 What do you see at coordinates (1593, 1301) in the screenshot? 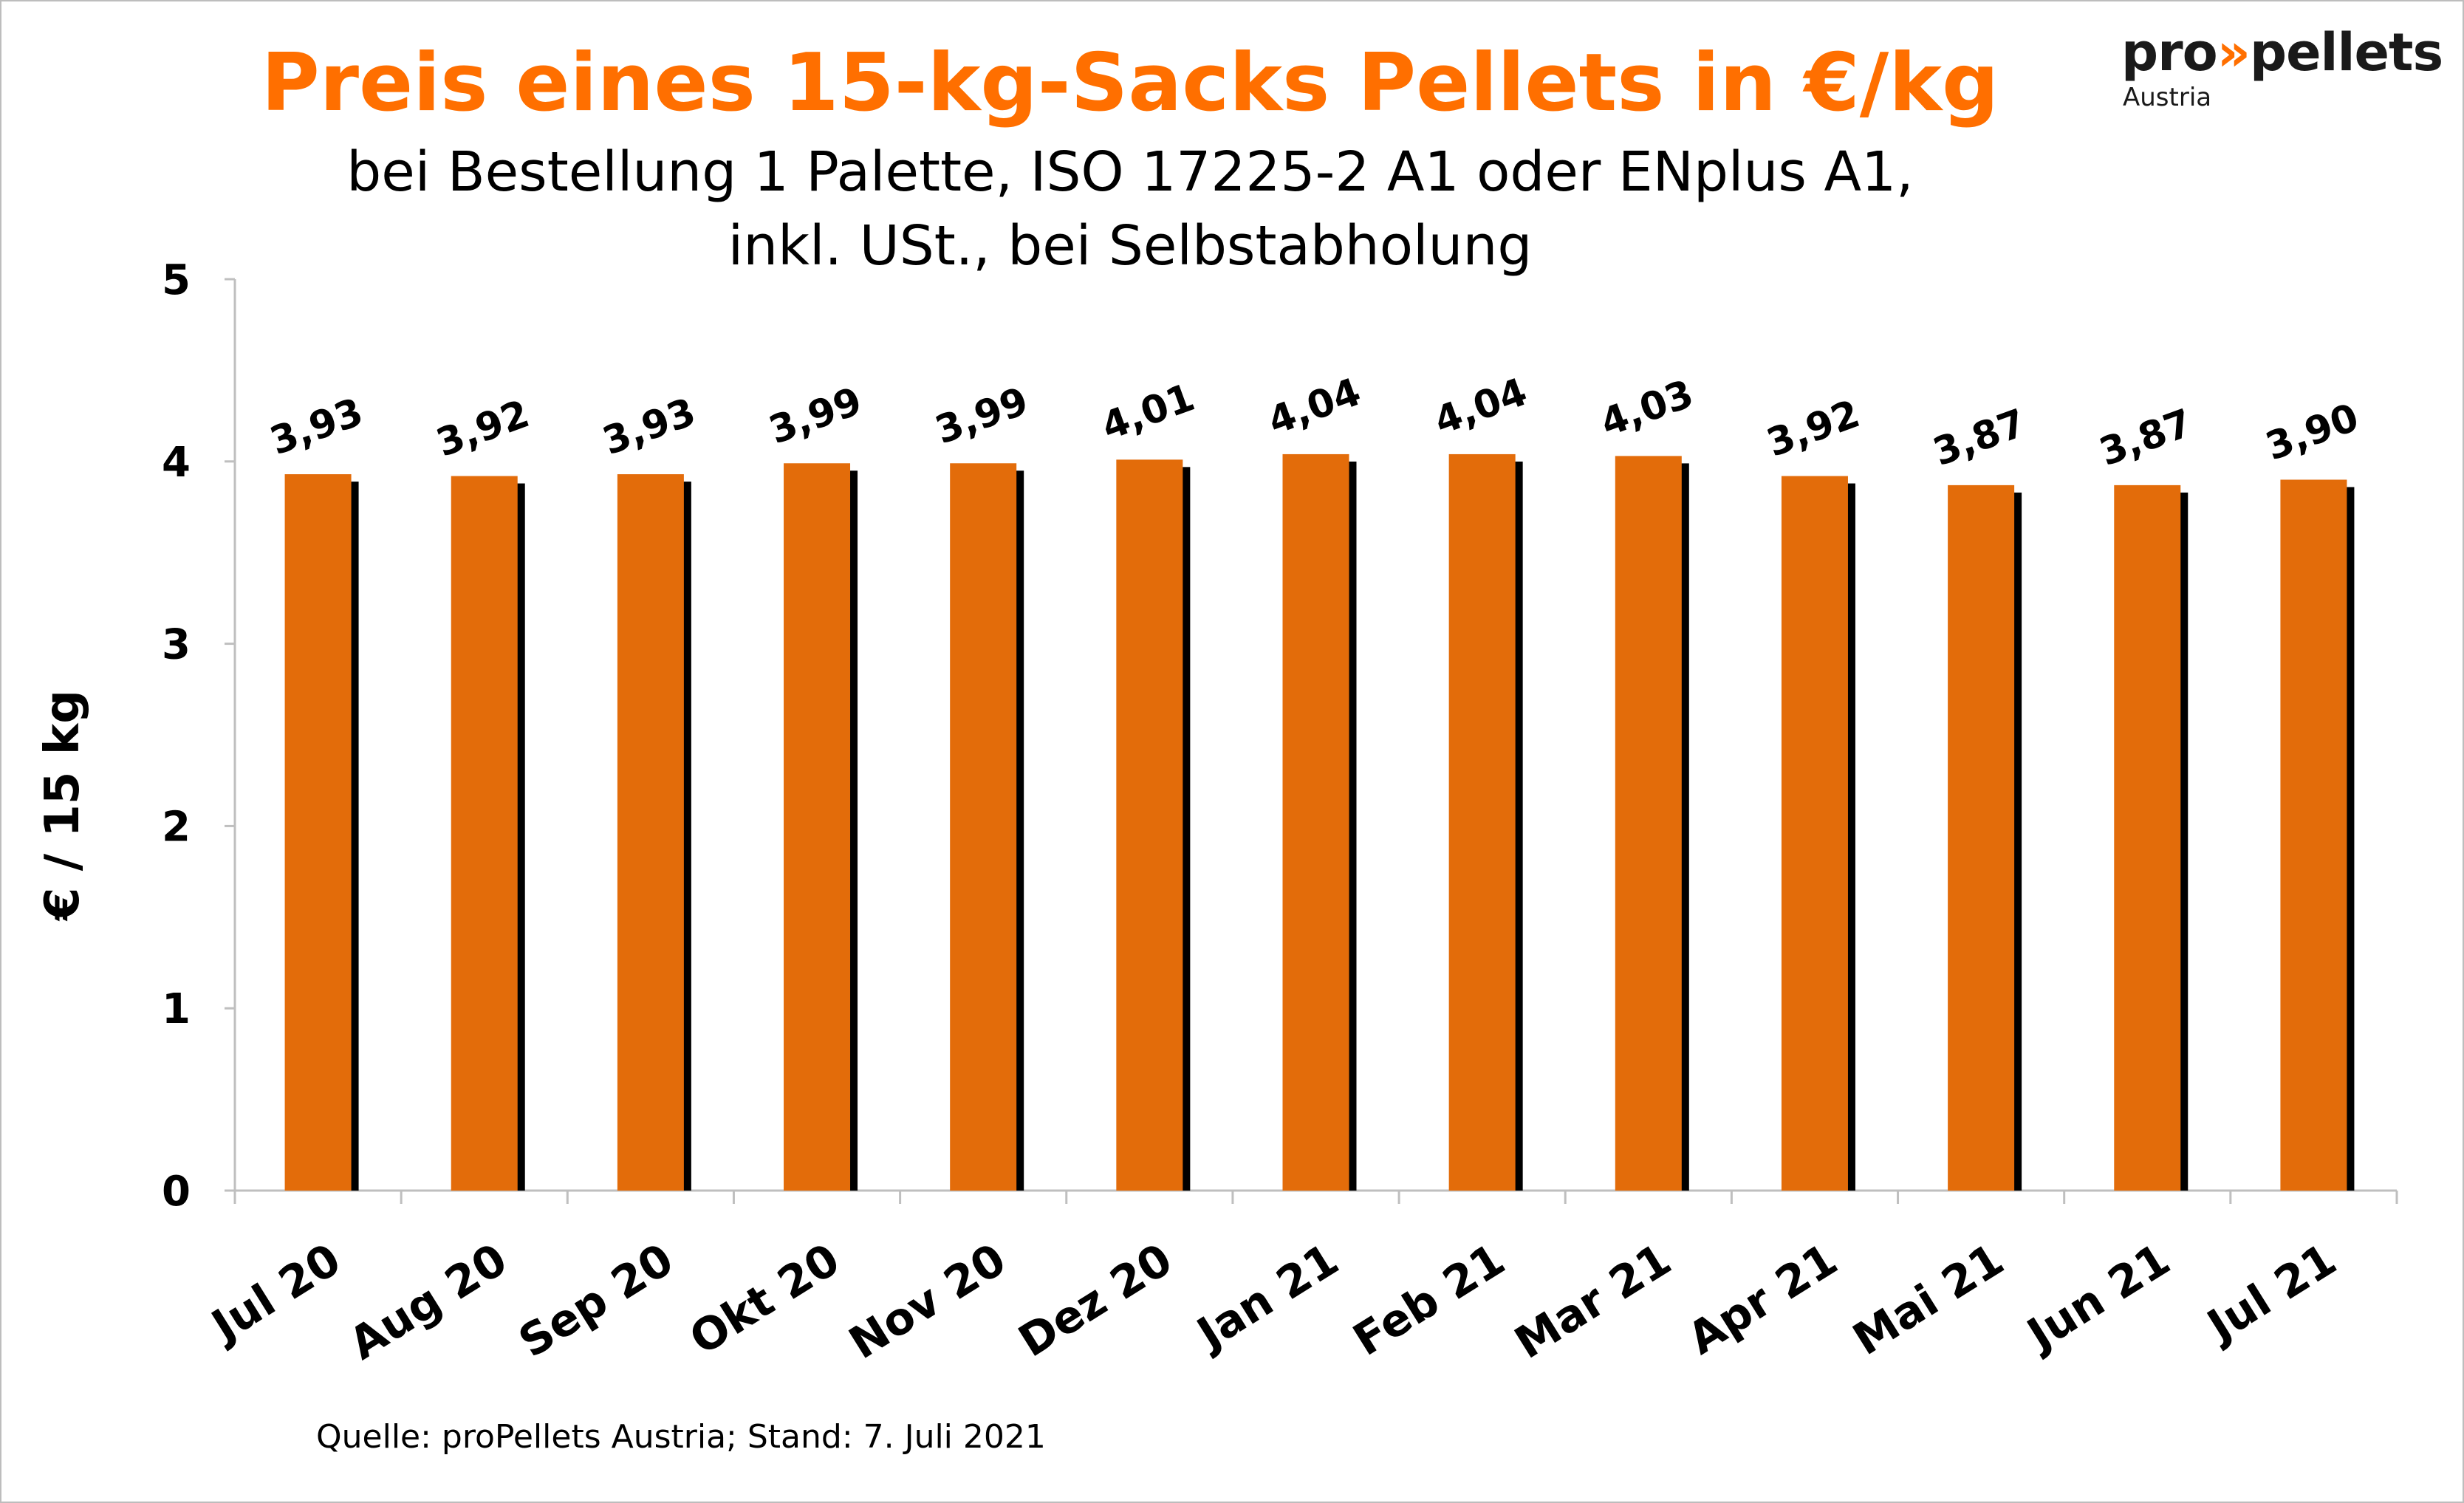
I see `x-tick-label: Mar 21` at bounding box center [1593, 1301].